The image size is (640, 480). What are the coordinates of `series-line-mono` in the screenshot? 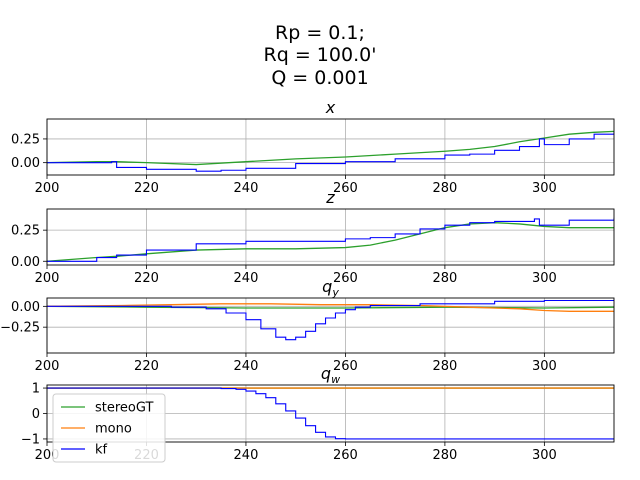 It's located at (330, 307).